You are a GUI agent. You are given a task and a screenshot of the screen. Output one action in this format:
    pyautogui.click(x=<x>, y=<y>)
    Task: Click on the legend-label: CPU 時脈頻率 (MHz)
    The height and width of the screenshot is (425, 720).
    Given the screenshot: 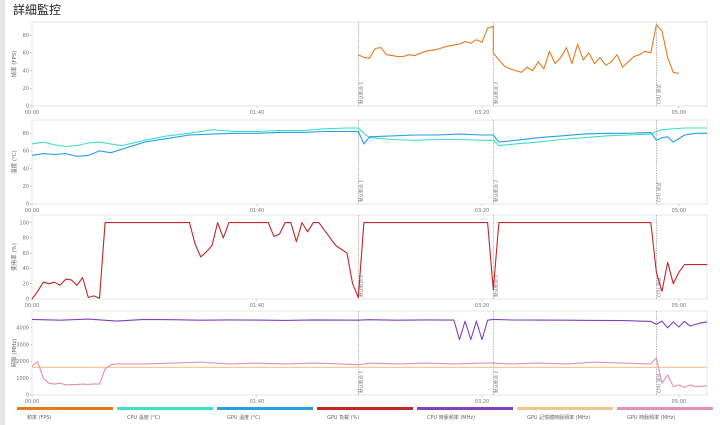 What is the action you would take?
    pyautogui.click(x=451, y=418)
    